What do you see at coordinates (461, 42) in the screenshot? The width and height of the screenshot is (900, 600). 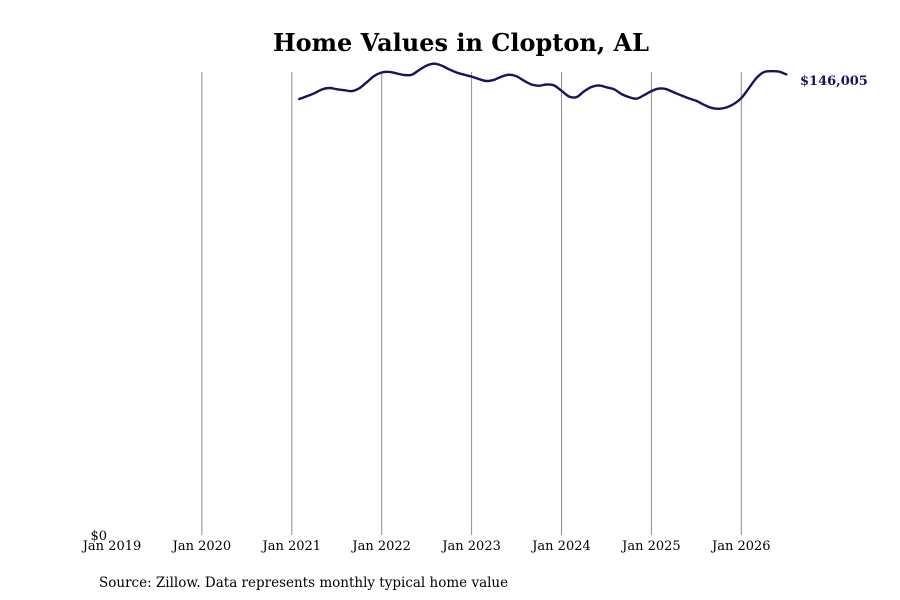 I see `chart-title: Home Values in Clopton, AL` at bounding box center [461, 42].